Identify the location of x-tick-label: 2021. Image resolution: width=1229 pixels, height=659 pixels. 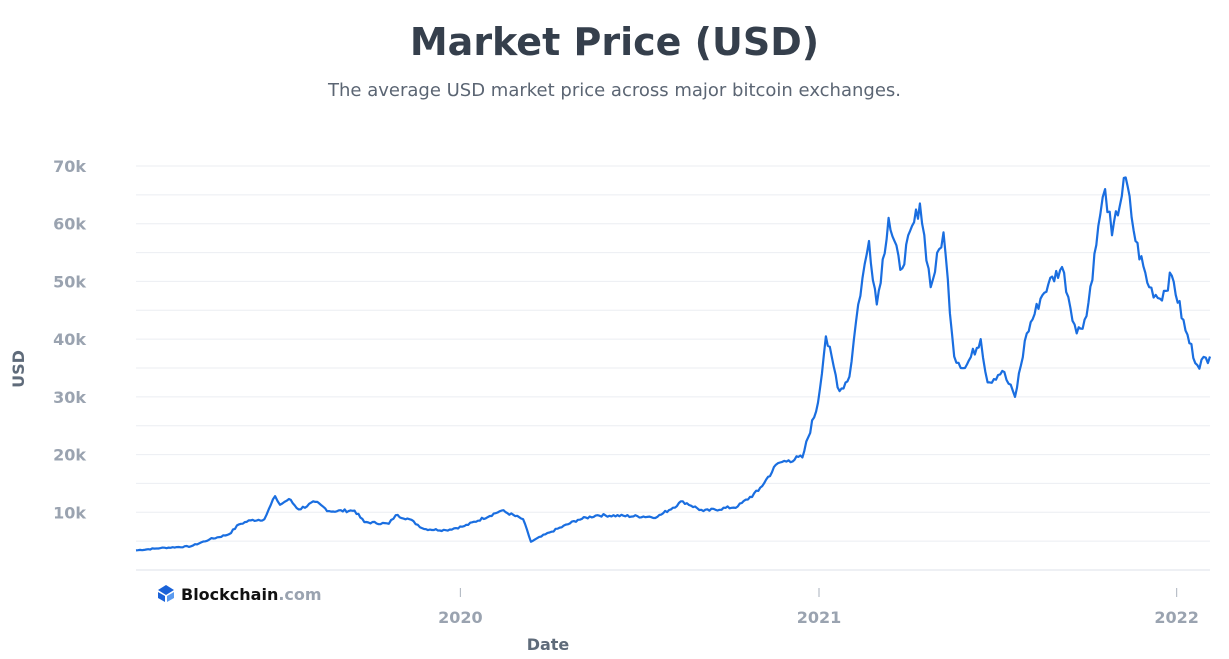
(819, 617).